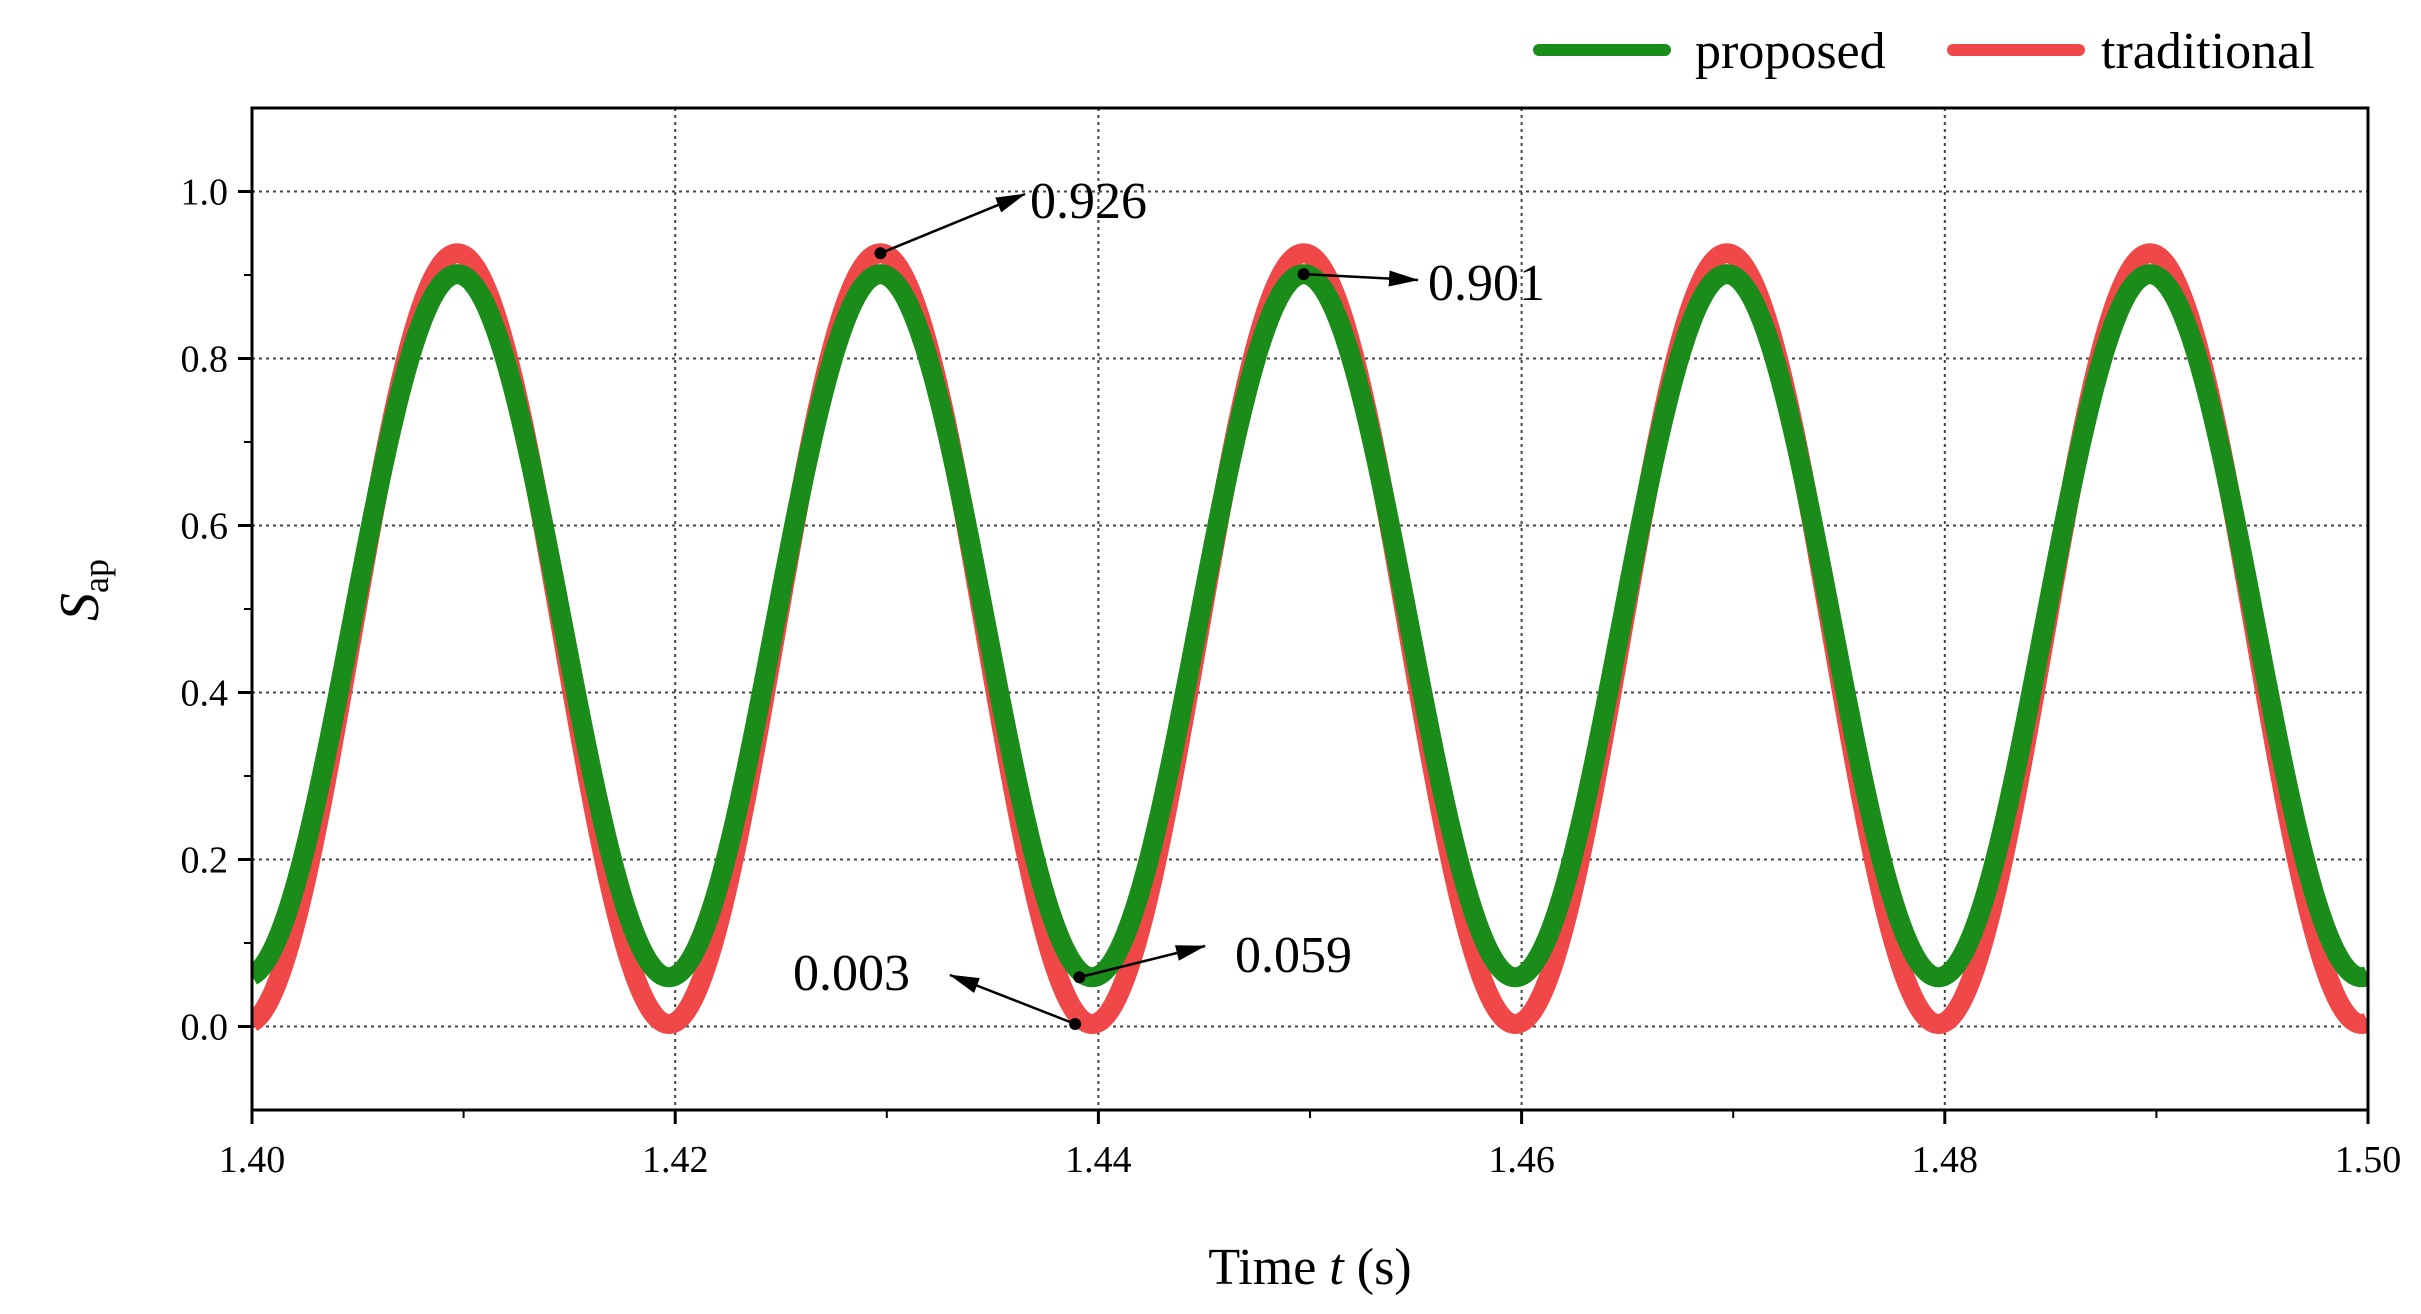  Describe the element at coordinates (2208, 51) in the screenshot. I see `legend-label-traditional: traditional` at that location.